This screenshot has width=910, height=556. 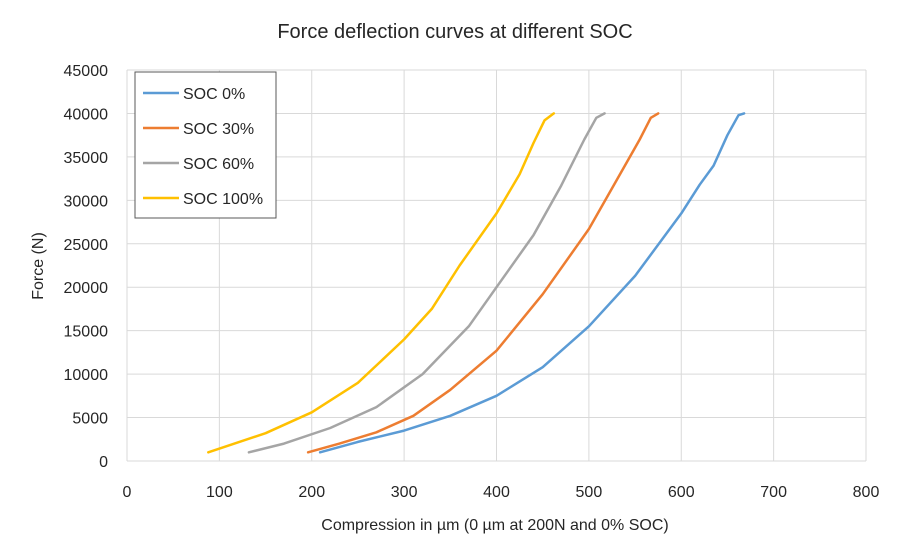 I want to click on y-tick-label: 0, so click(x=103, y=462).